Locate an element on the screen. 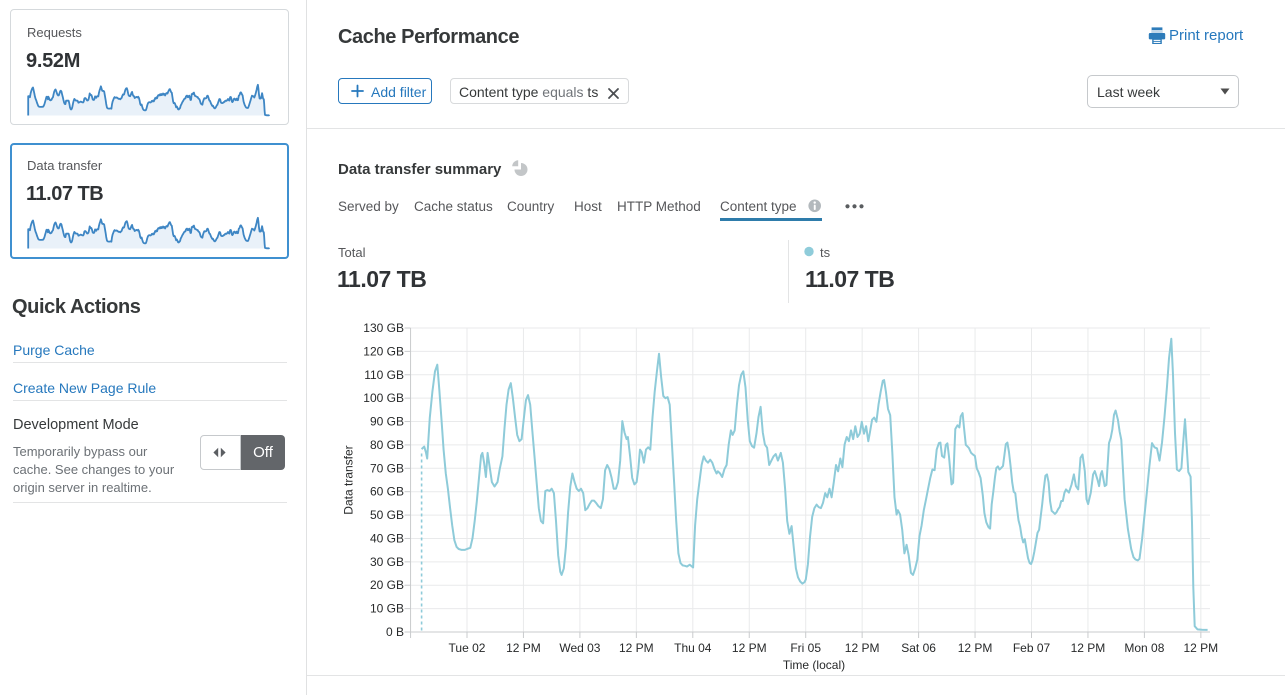  svg-text: 70 GB is located at coordinates (387, 468).